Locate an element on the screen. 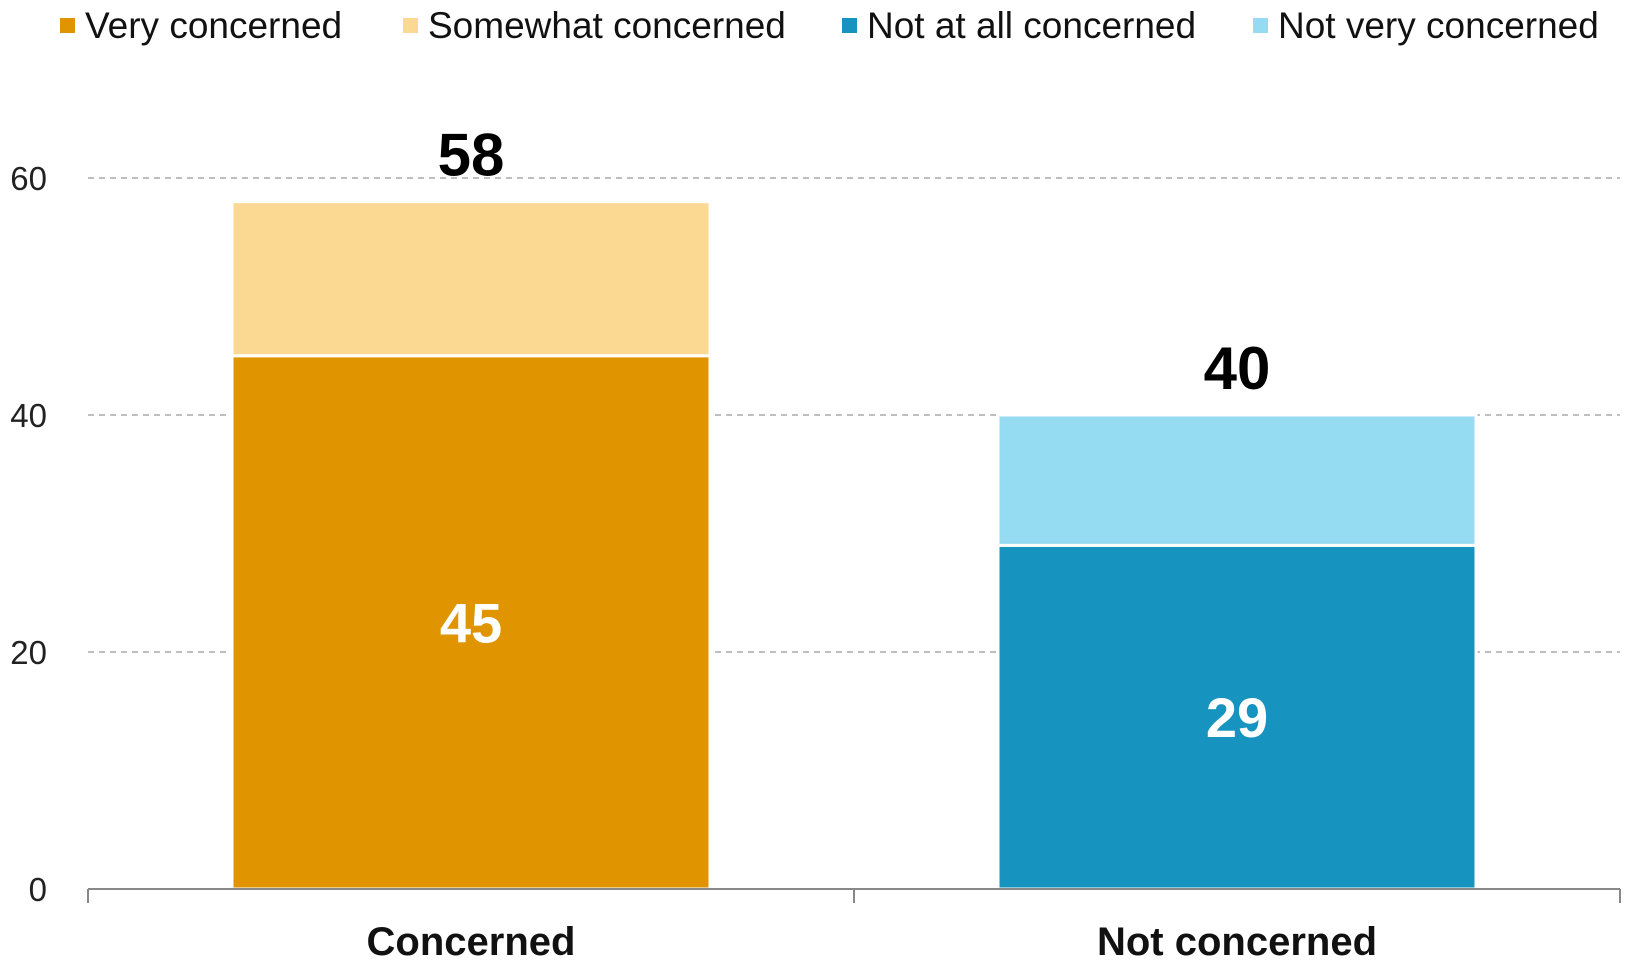 The width and height of the screenshot is (1626, 966). y-axis: 0 20 40 60 is located at coordinates (28, 534).